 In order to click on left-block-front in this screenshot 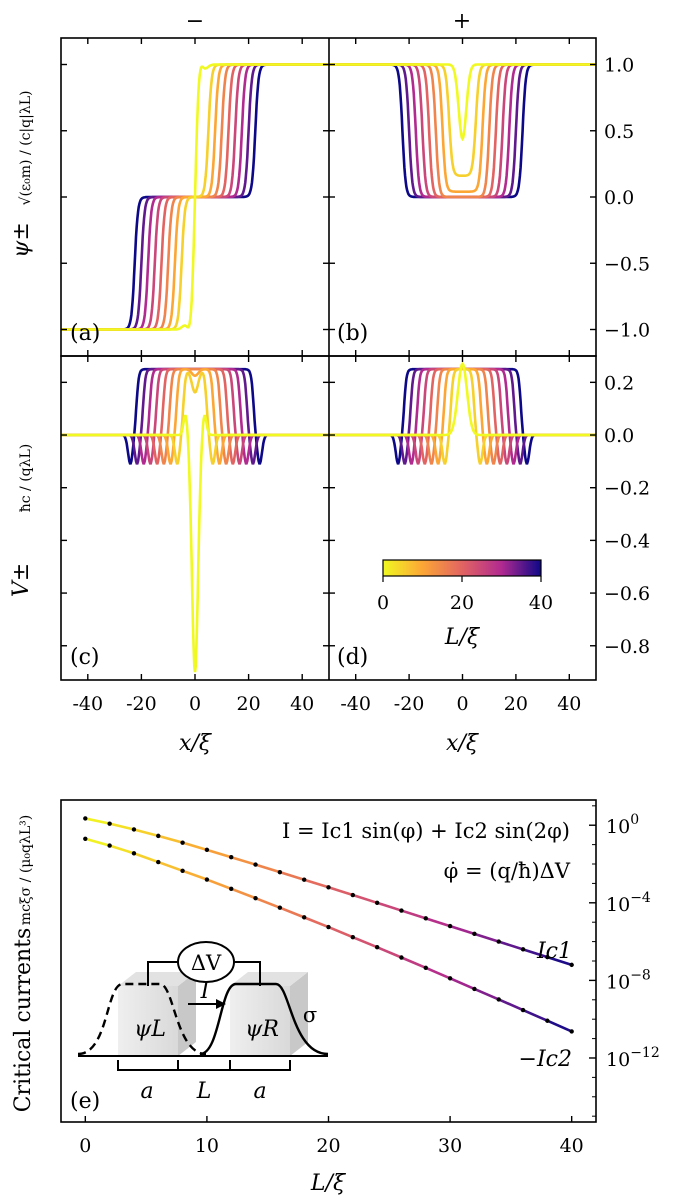, I will do `click(148, 1021)`.